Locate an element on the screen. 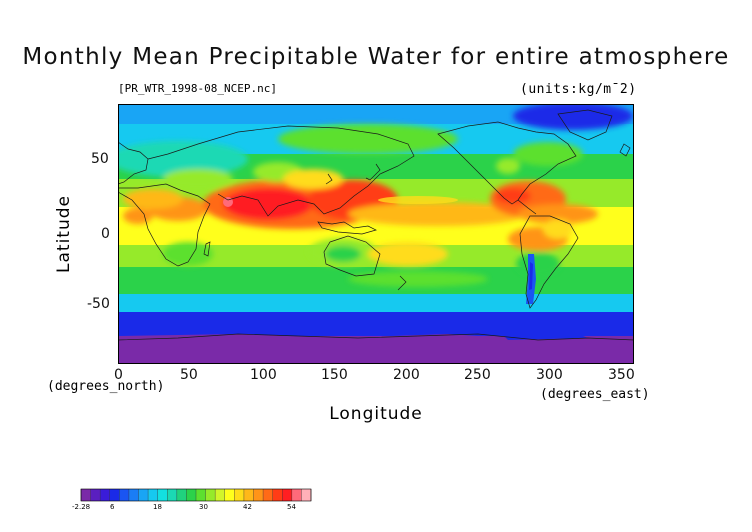  x-tick-200: 200 is located at coordinates (406, 375).